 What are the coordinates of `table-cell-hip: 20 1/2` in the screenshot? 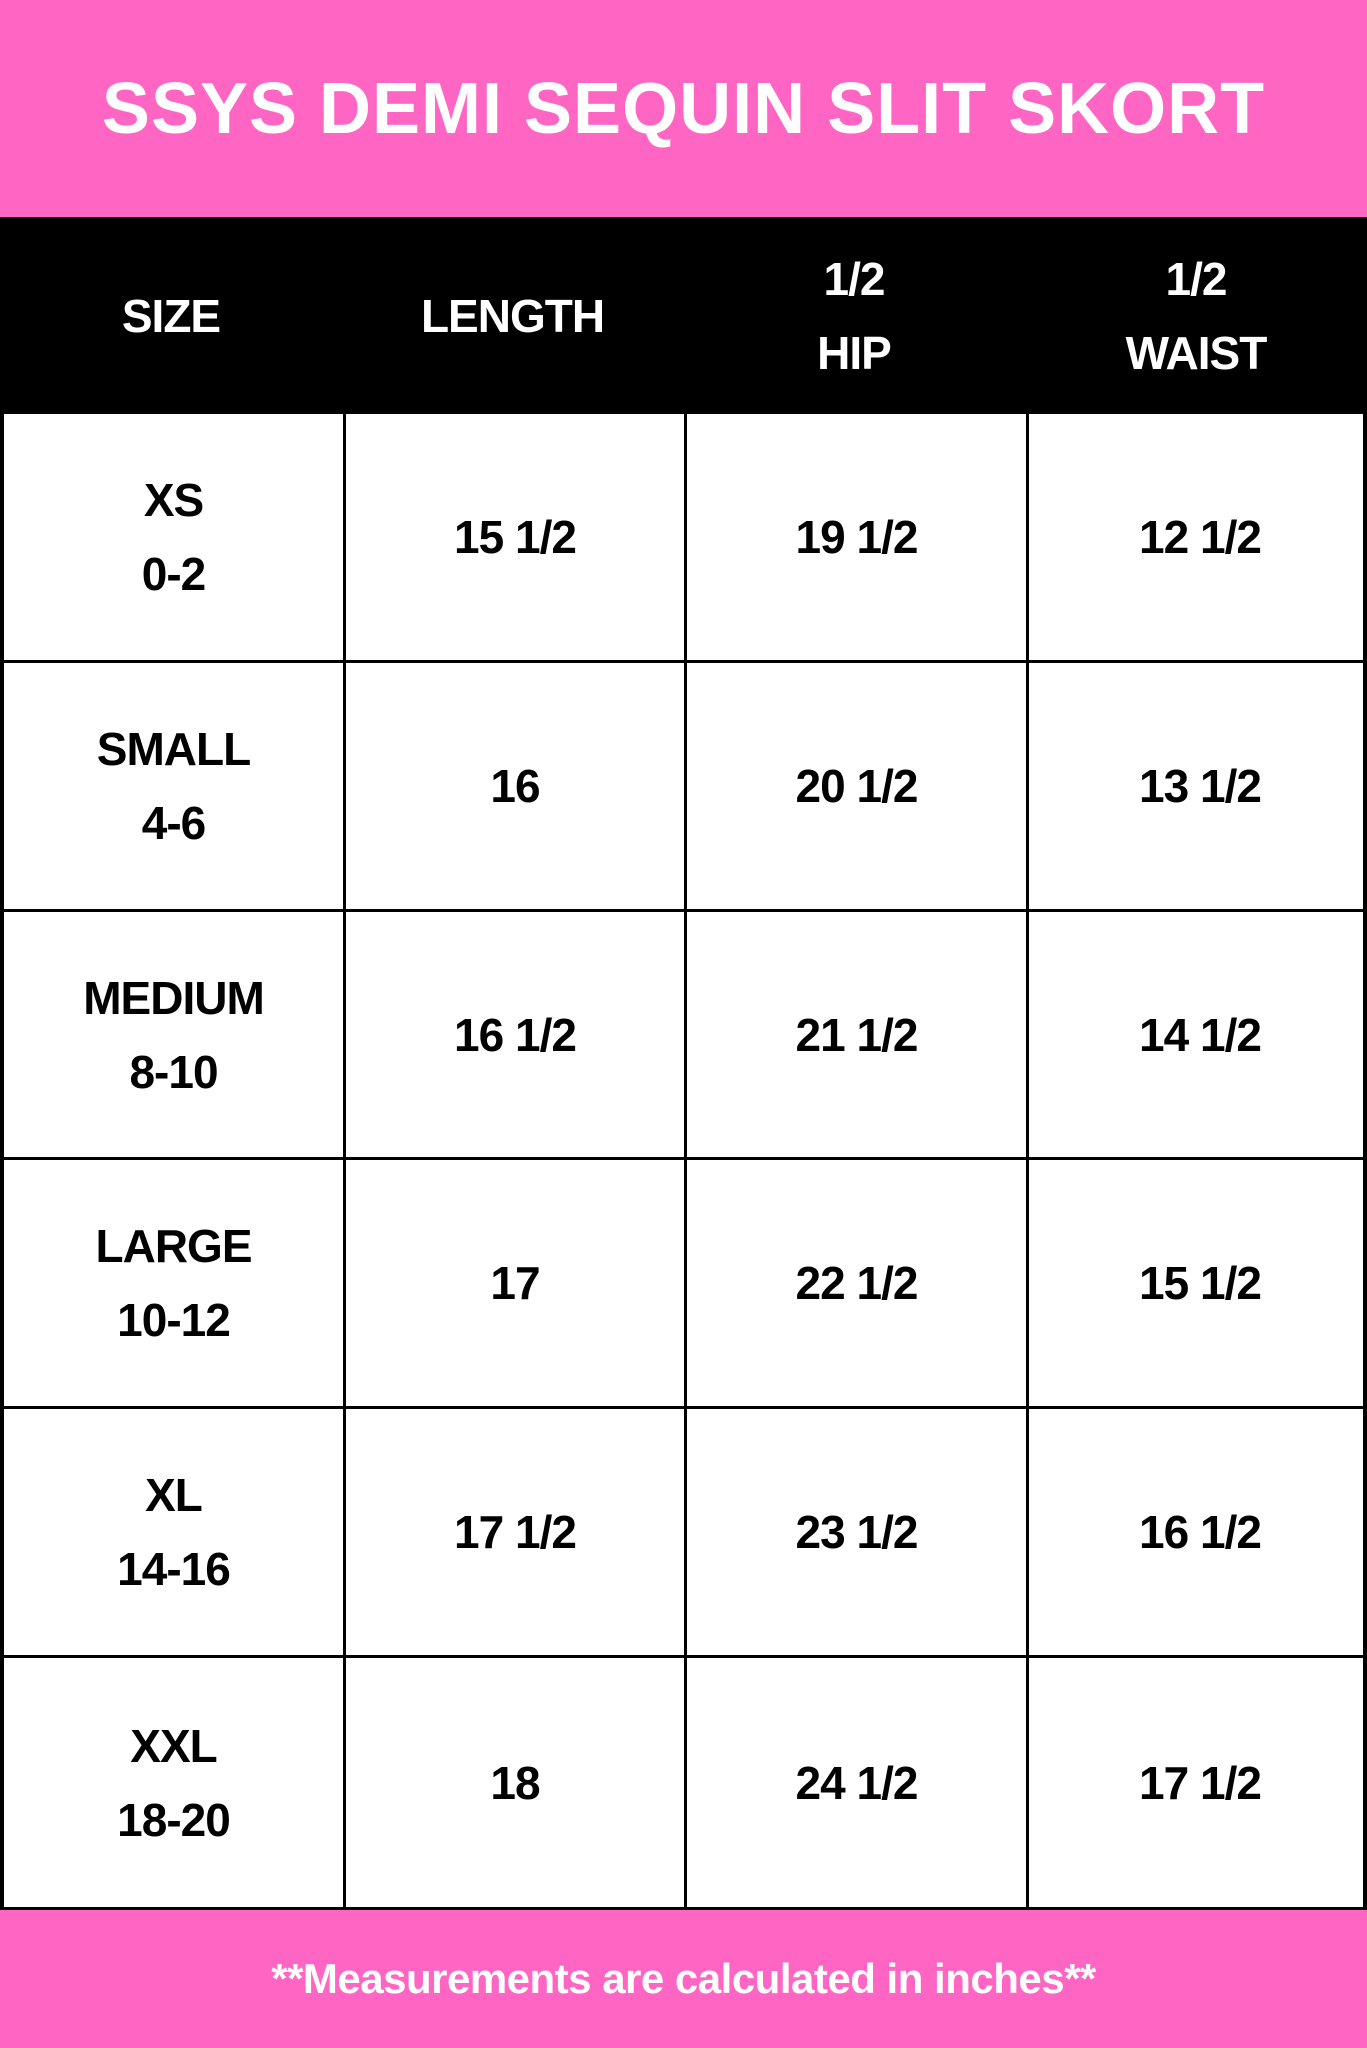 It's located at (858, 787).